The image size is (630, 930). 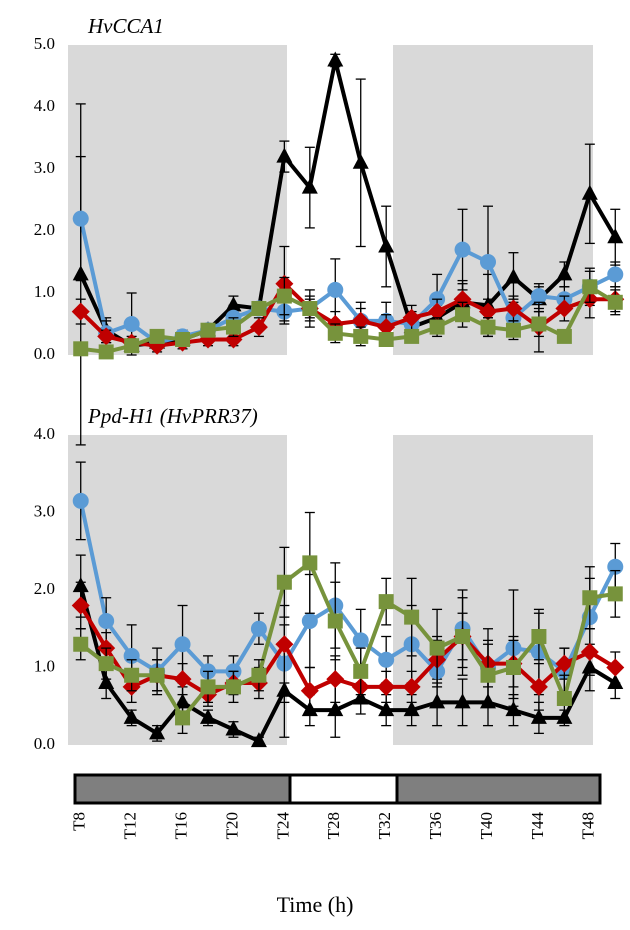 What do you see at coordinates (172, 416) in the screenshot?
I see `panel-title: Ppd-H1 (HvPRR37)` at bounding box center [172, 416].